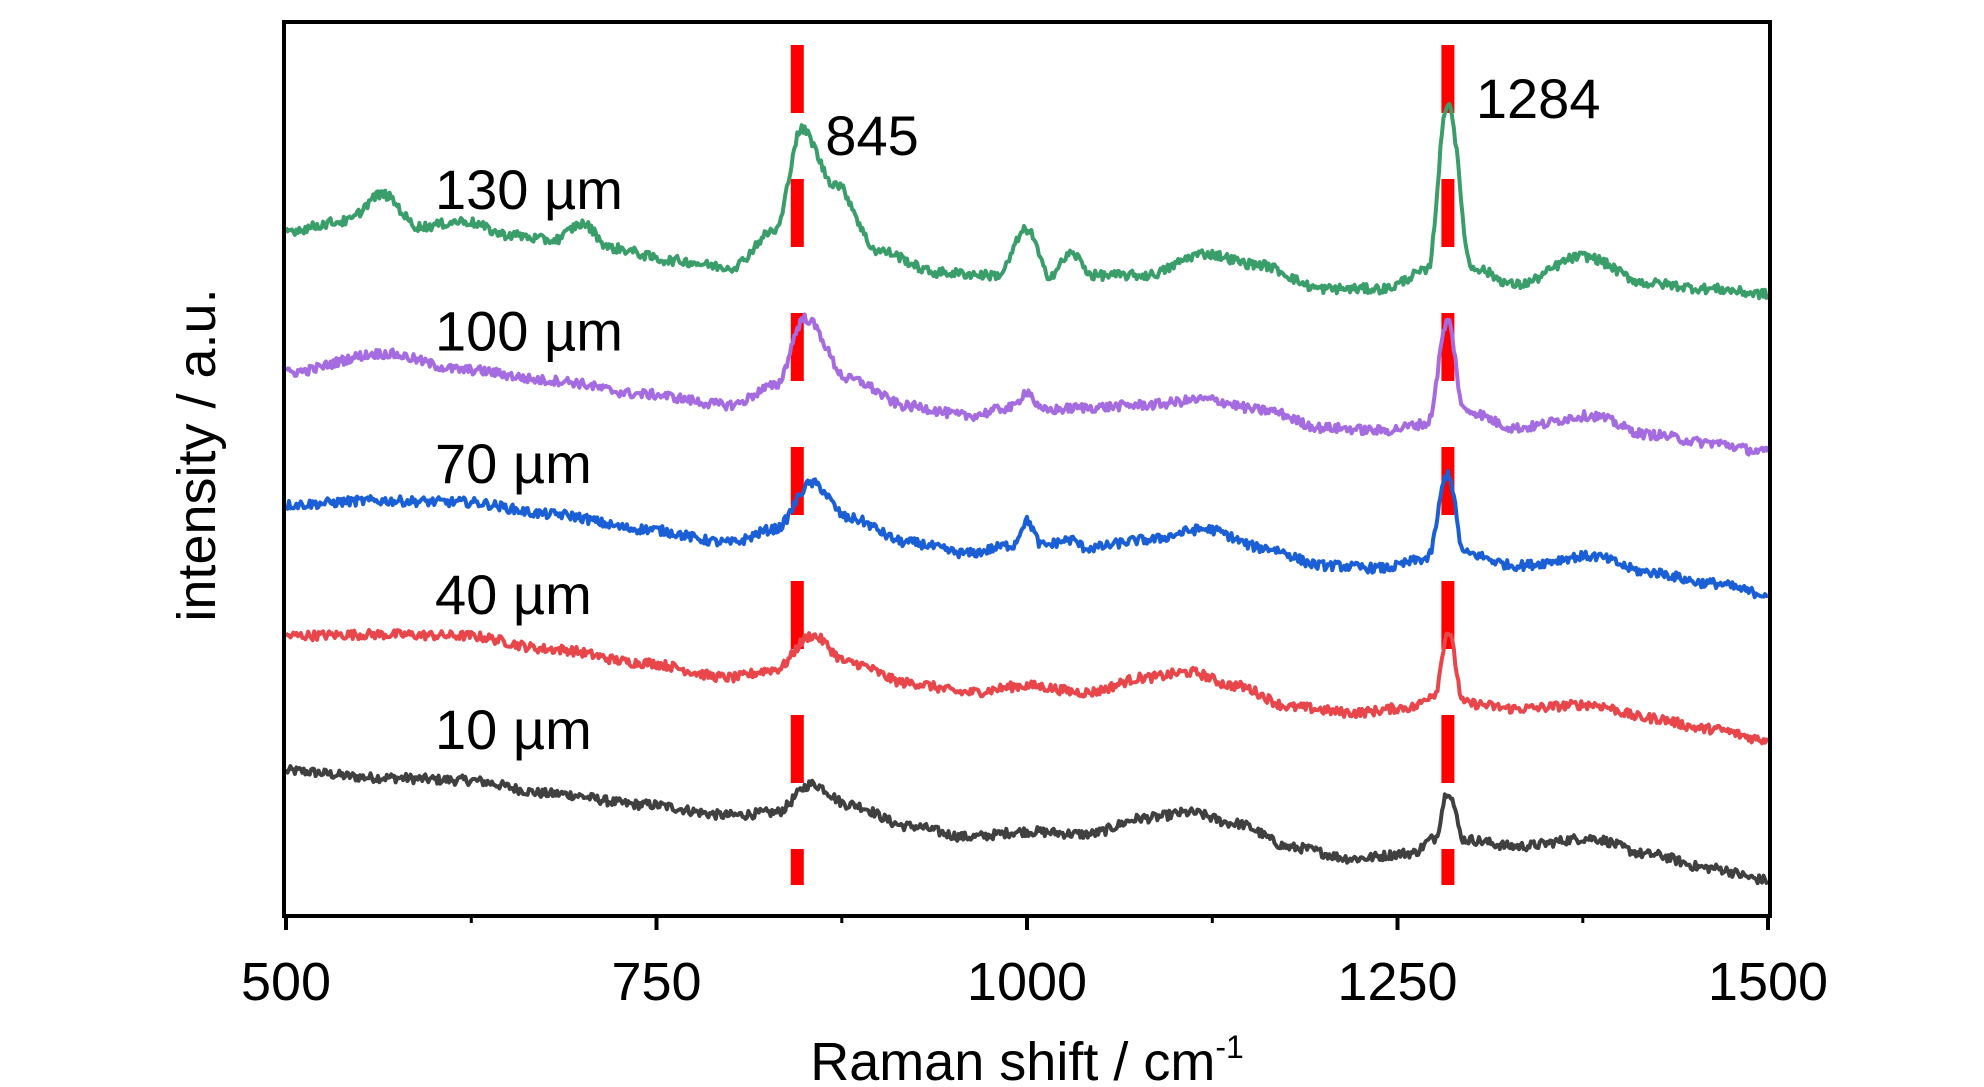  I want to click on series-label: 10 µm, so click(513, 729).